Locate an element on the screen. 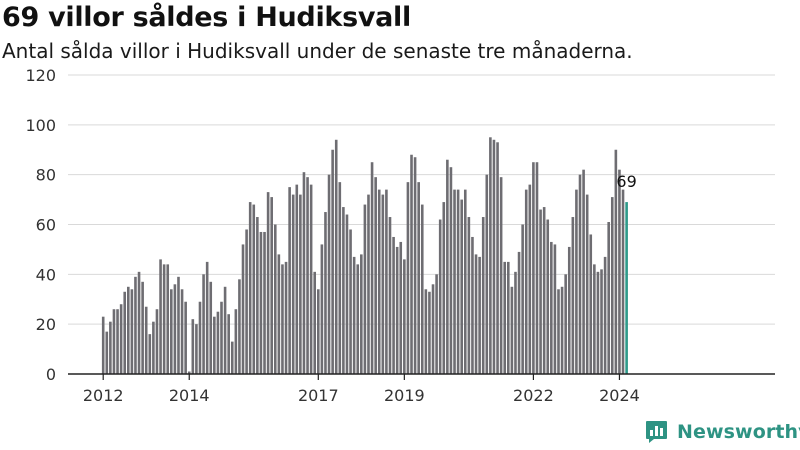 Image resolution: width=800 pixels, height=450 pixels. y-tick-label: 0 is located at coordinates (51, 374).